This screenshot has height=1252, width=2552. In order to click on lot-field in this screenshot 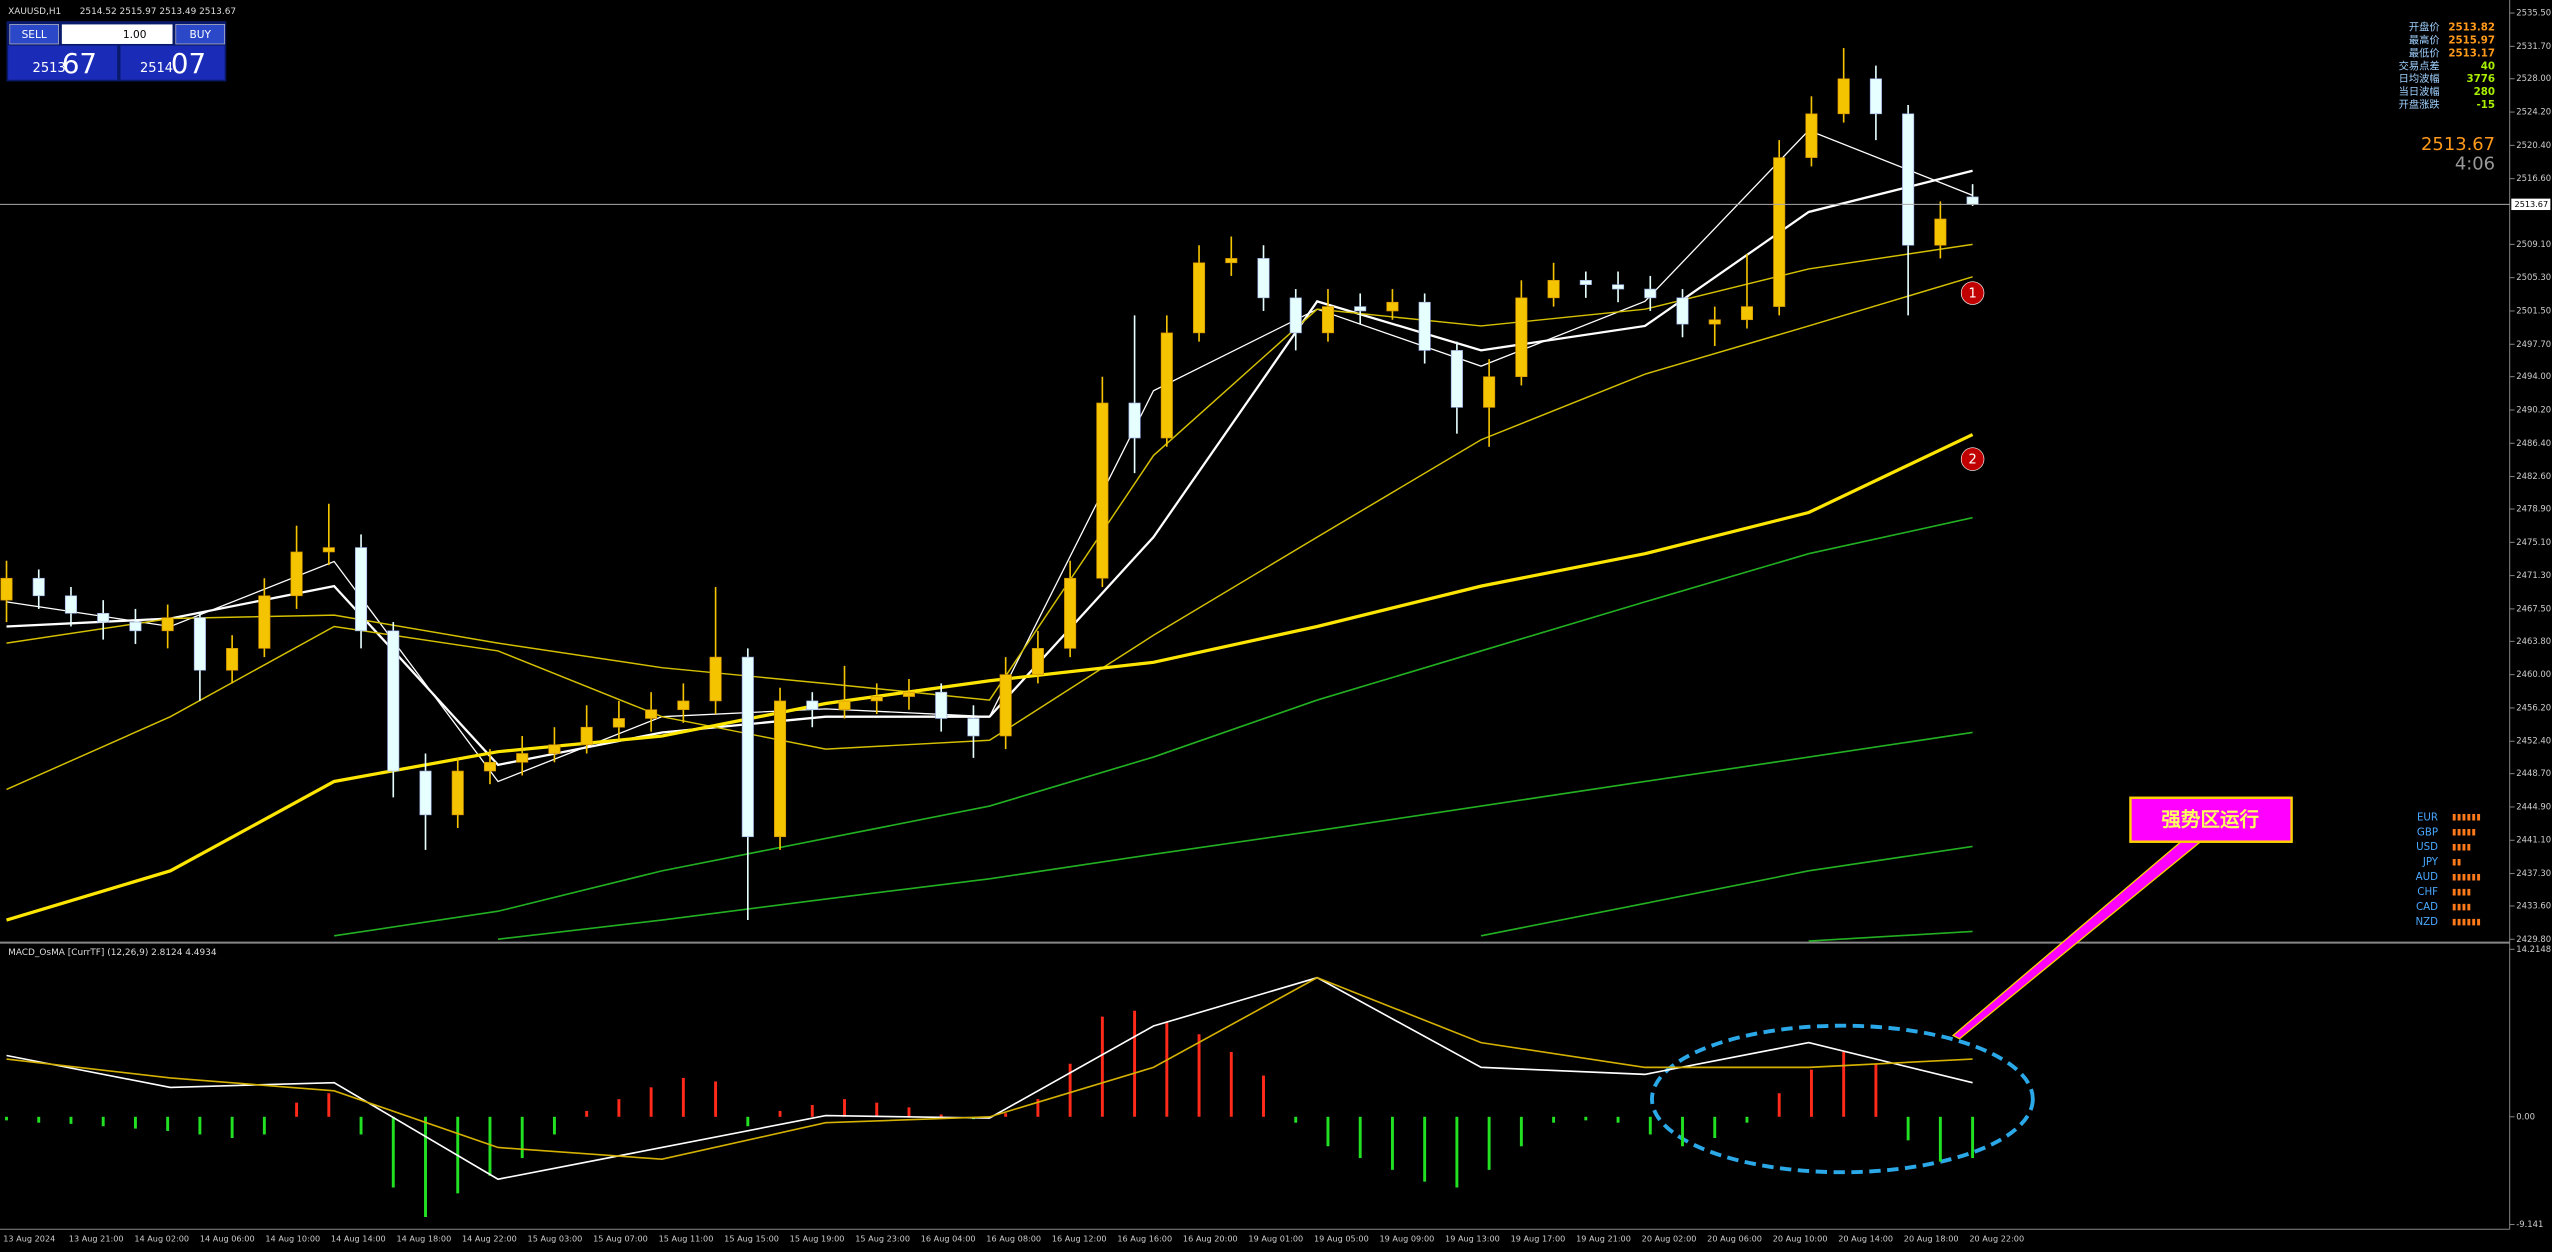, I will do `click(117, 34)`.